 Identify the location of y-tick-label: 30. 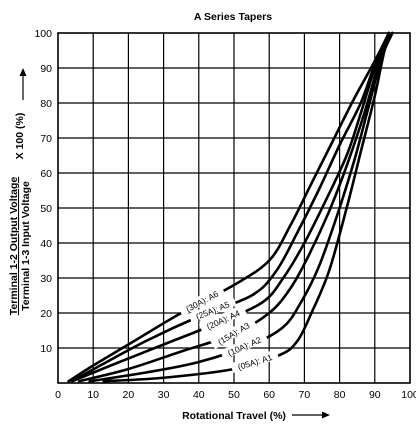
(46, 279).